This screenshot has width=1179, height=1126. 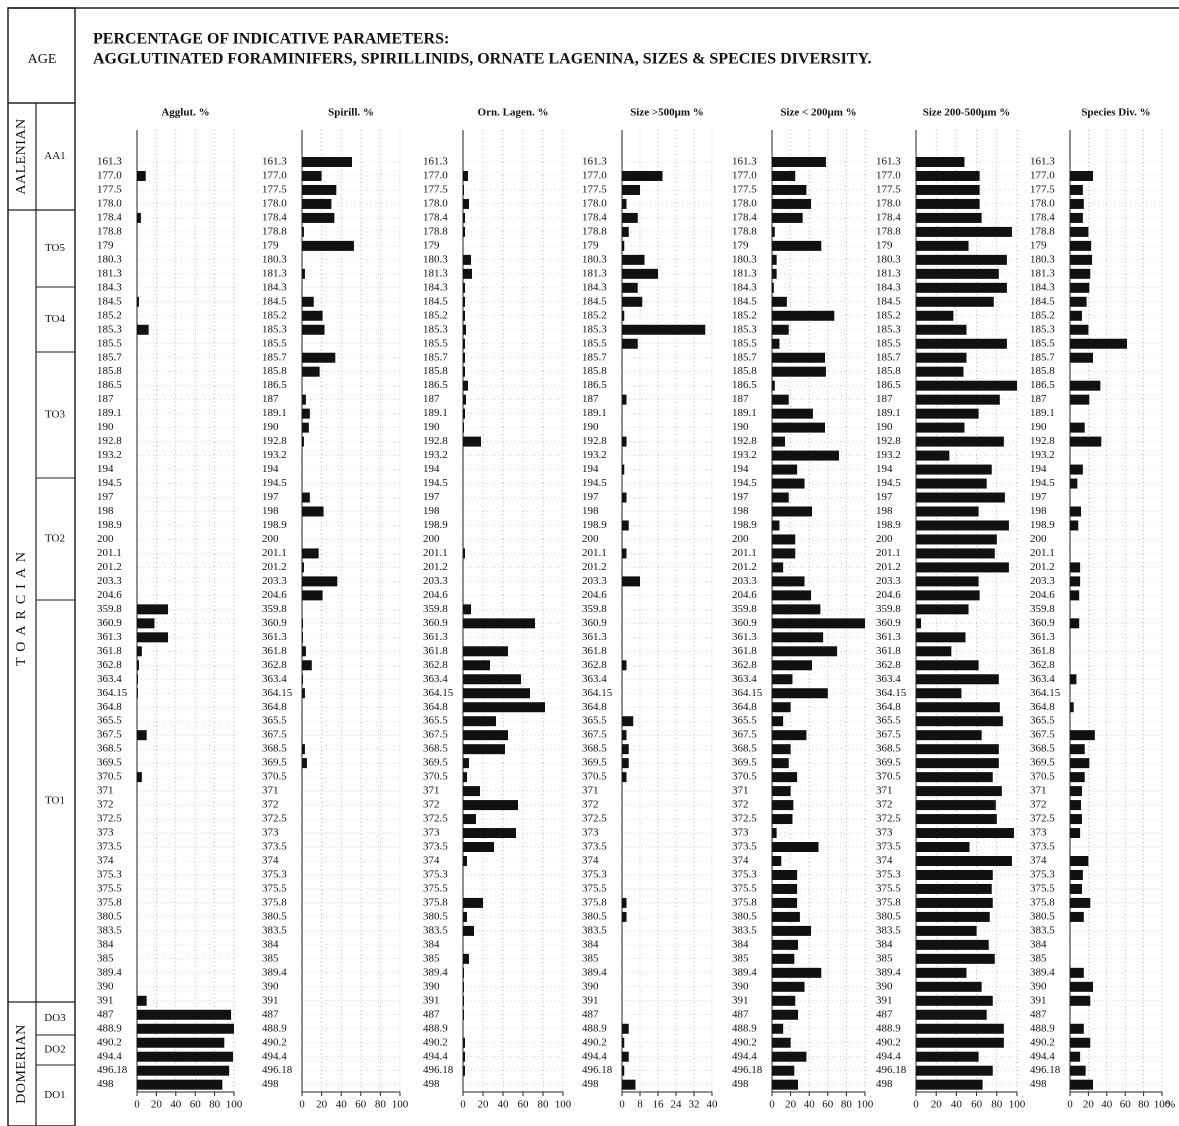 I want to click on depth-label: 389.4, so click(x=435, y=972).